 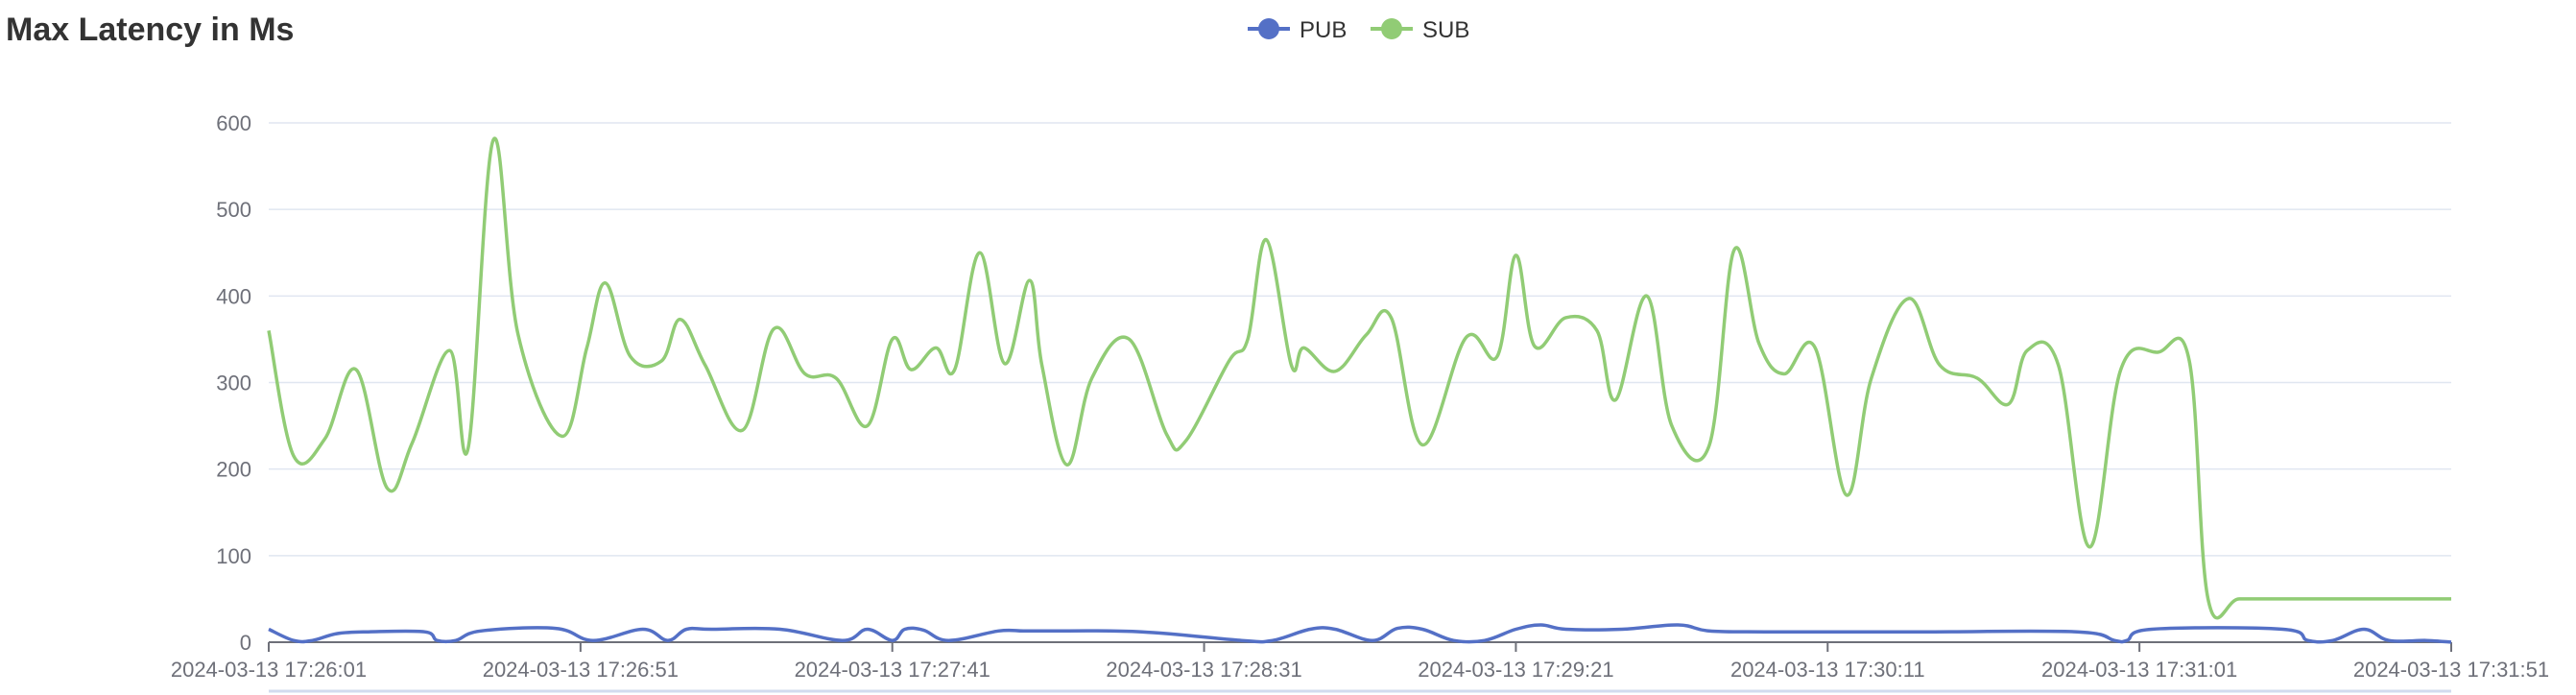 I want to click on chart-title: Max Latency in Ms, so click(x=150, y=30).